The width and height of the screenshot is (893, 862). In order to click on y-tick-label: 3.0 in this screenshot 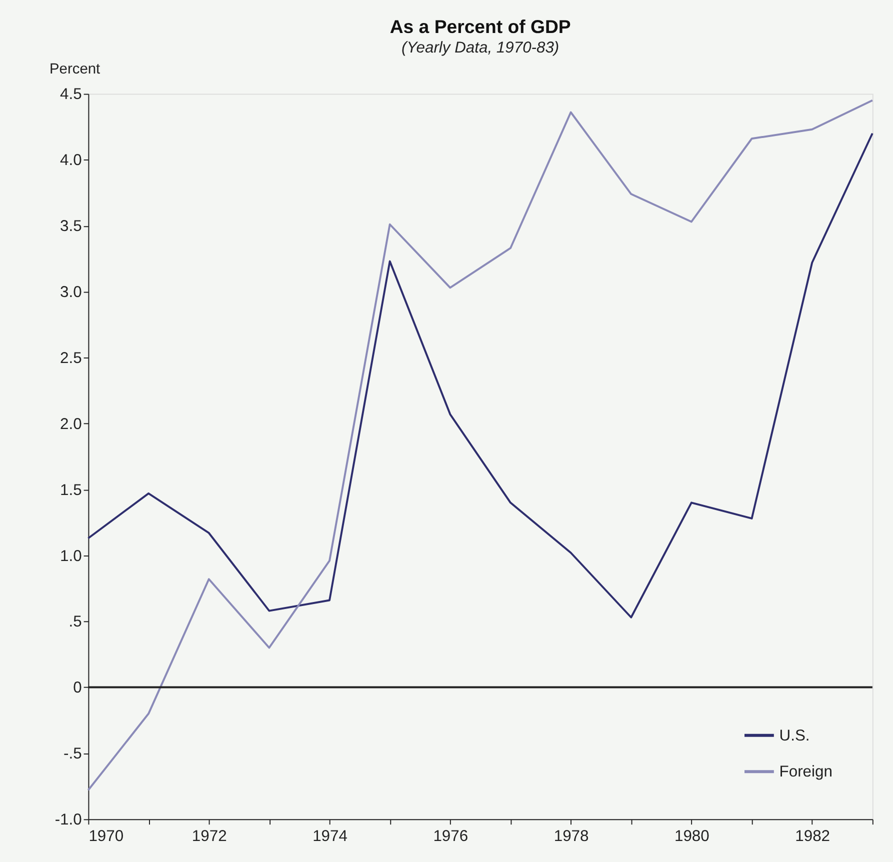, I will do `click(71, 293)`.